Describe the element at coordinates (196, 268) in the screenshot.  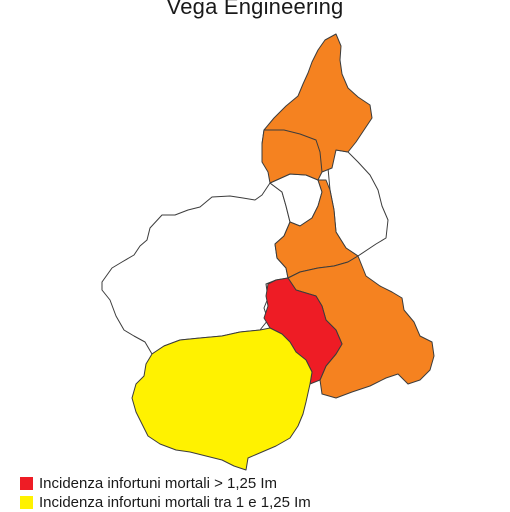
I see `region-torino` at that location.